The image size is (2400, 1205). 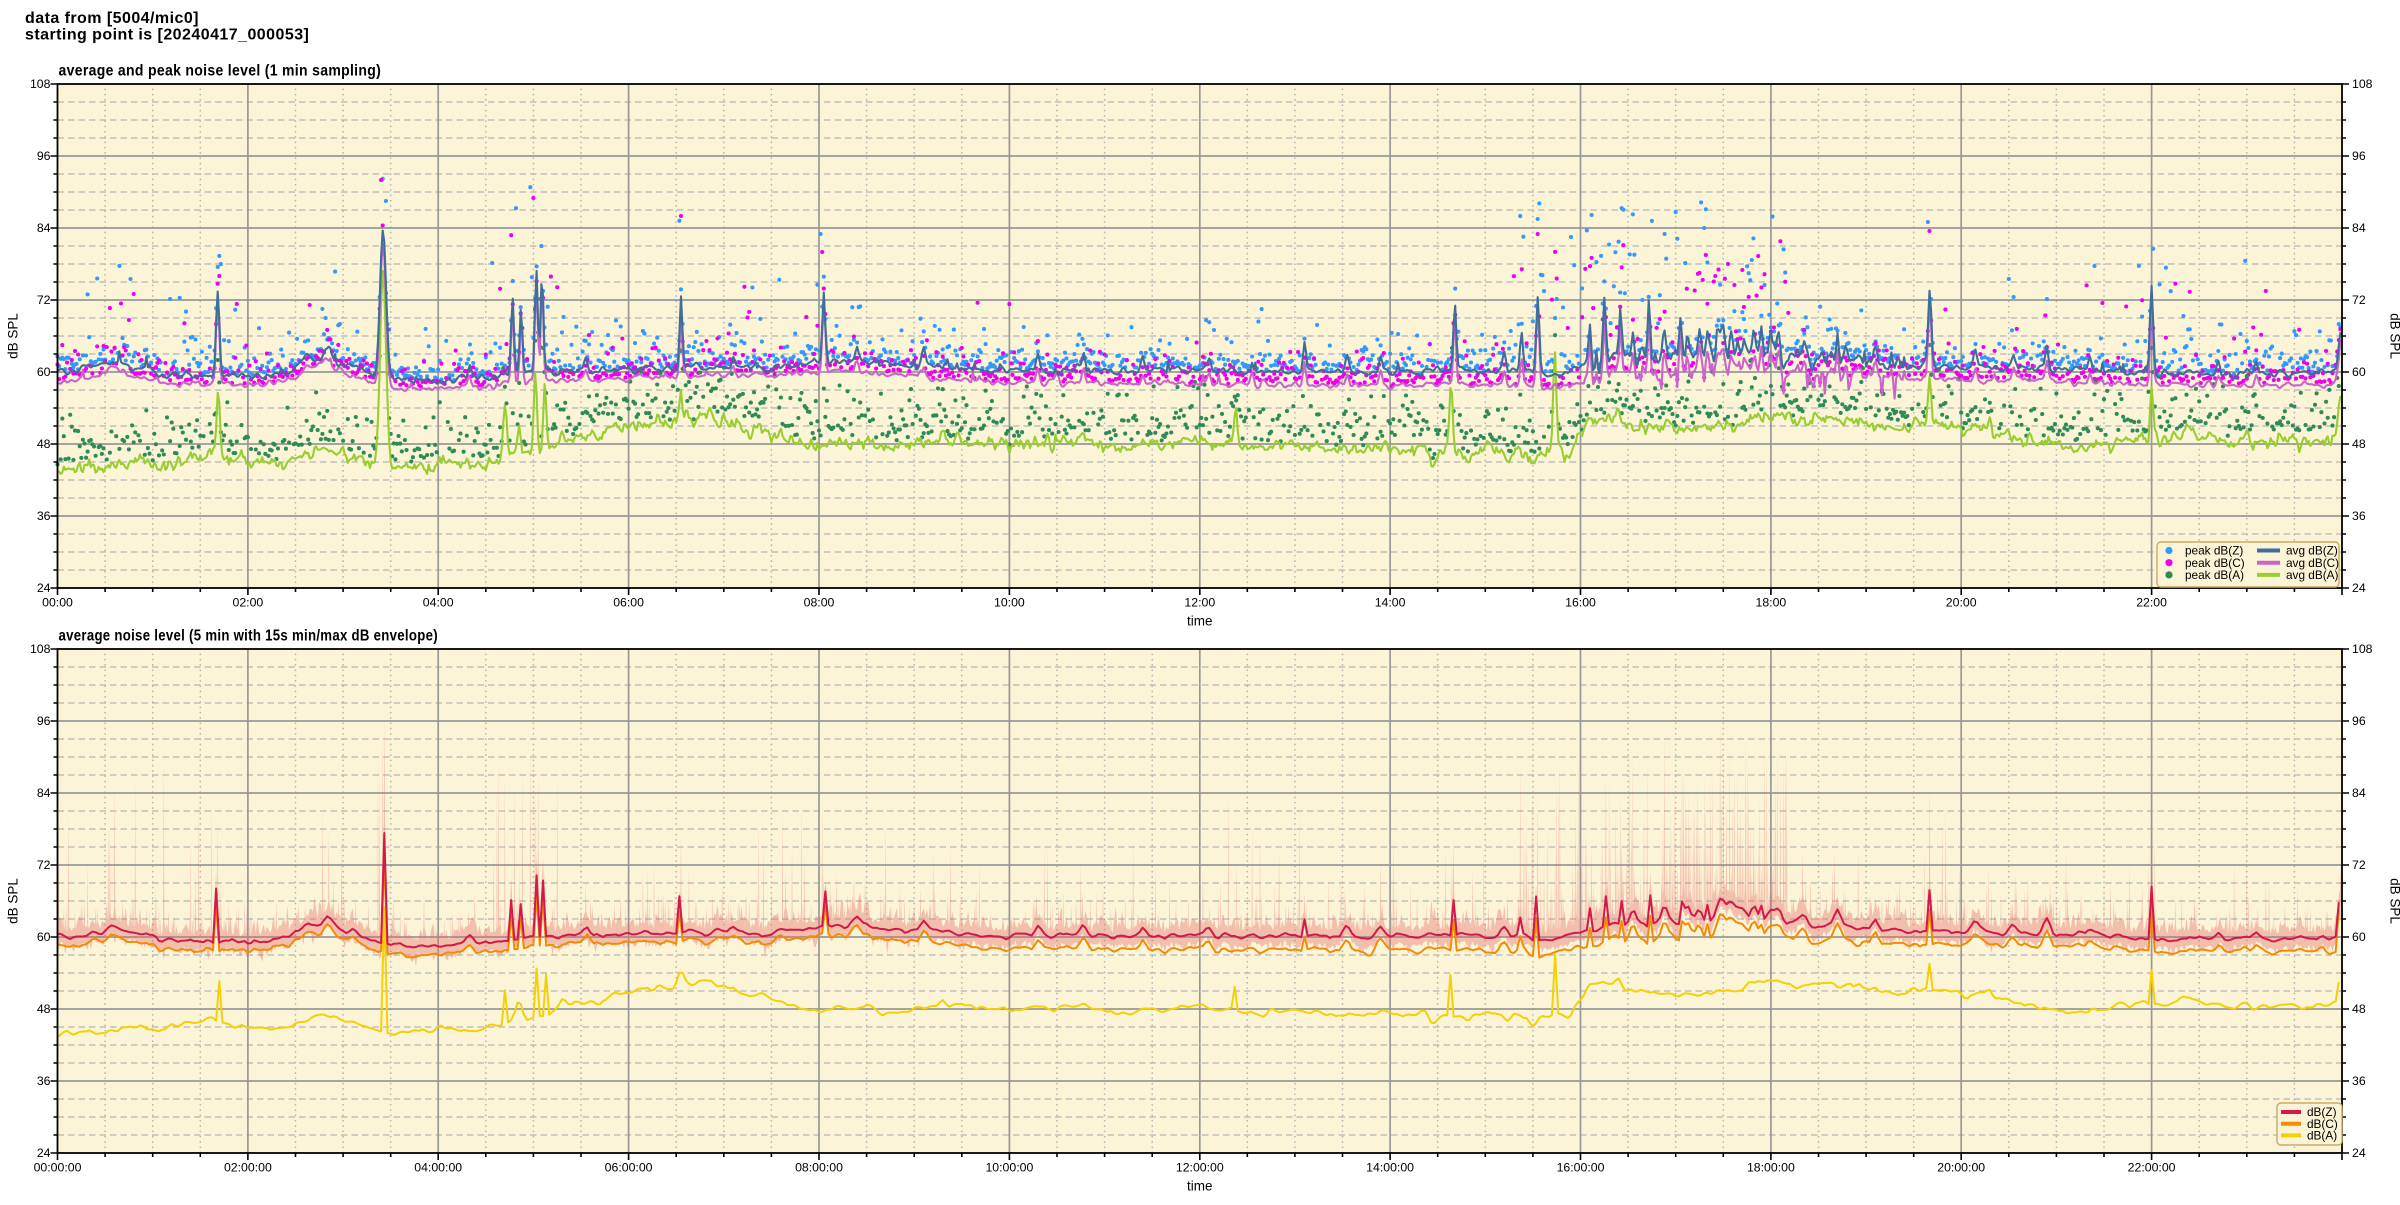 What do you see at coordinates (1390, 603) in the screenshot?
I see `svg-text: 14:00` at bounding box center [1390, 603].